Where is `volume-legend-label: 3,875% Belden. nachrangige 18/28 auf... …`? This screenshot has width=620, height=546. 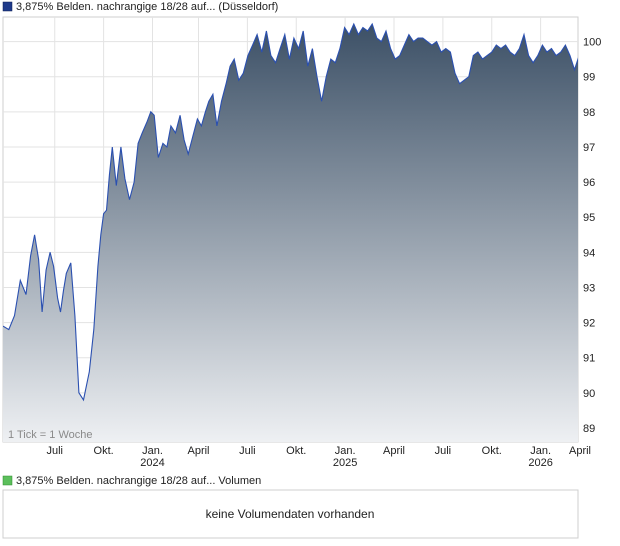 volume-legend-label: 3,875% Belden. nachrangige 18/28 auf... … is located at coordinates (138, 481).